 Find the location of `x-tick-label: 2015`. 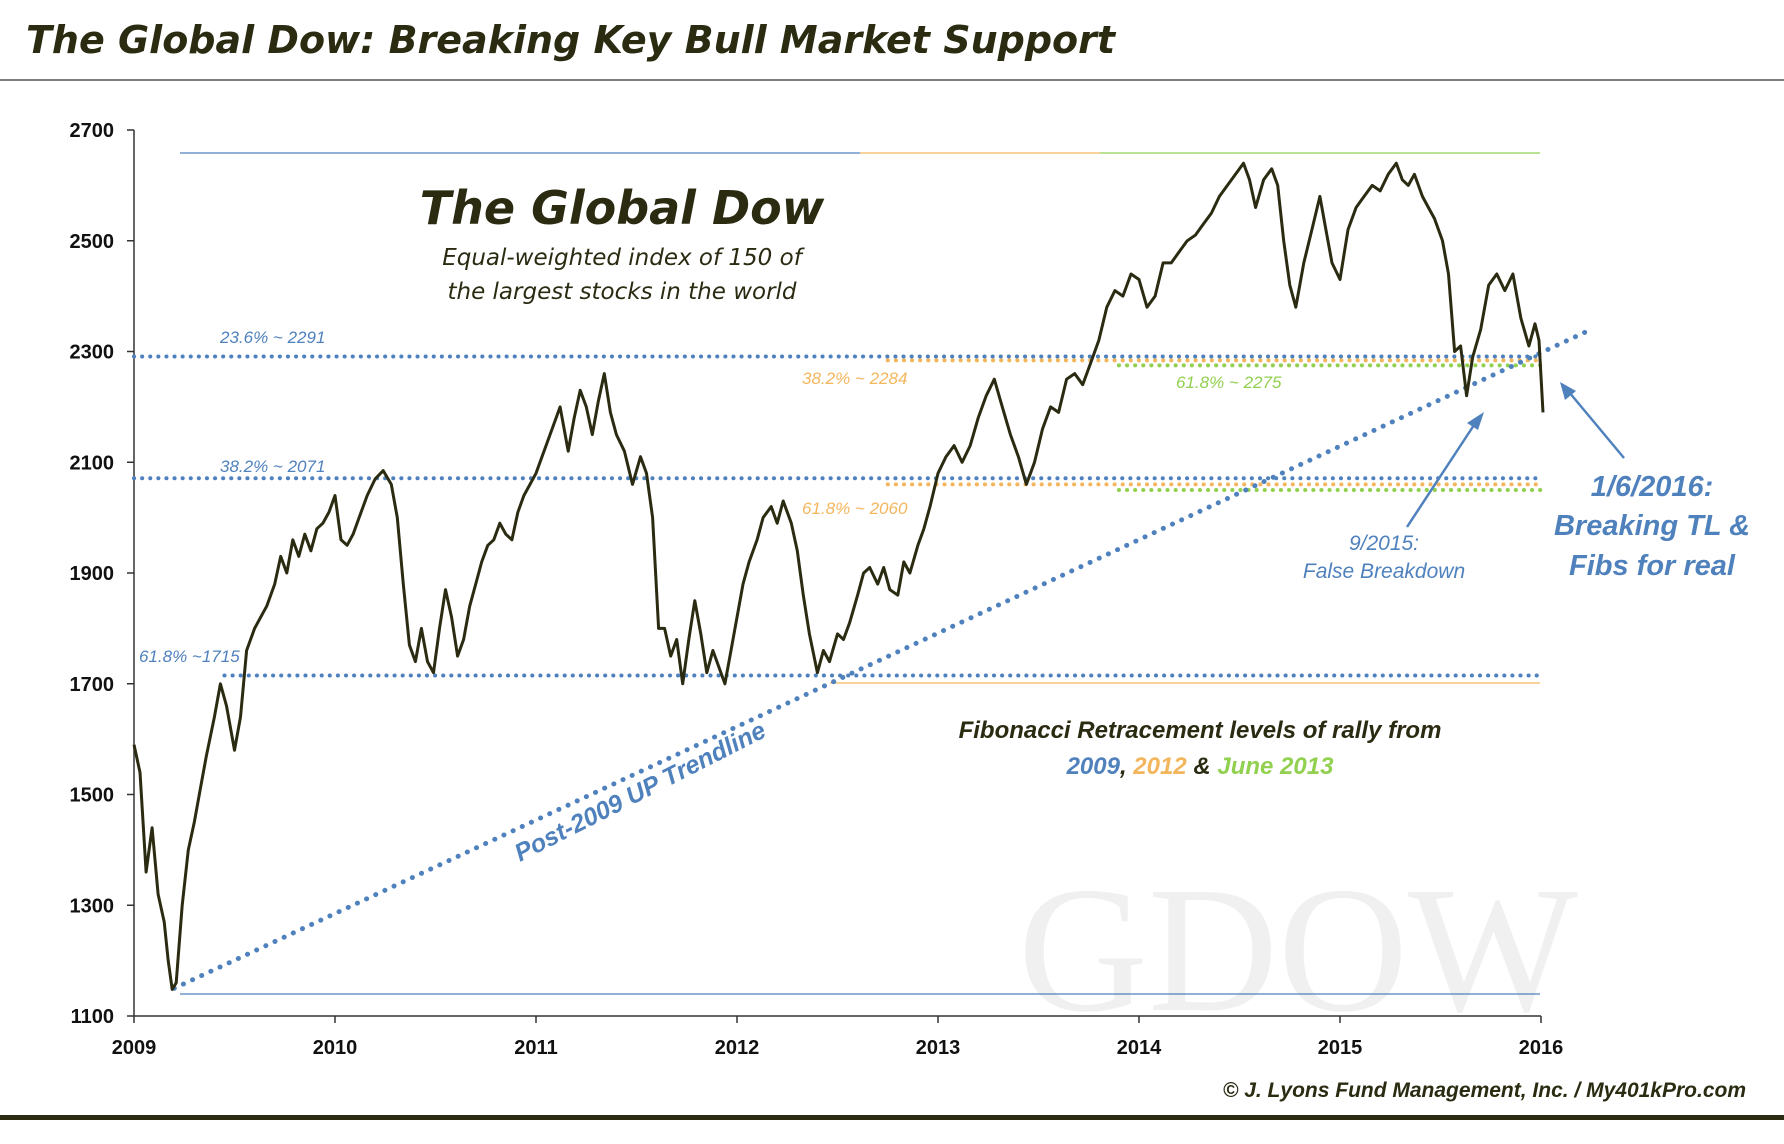

x-tick-label: 2015 is located at coordinates (1340, 1048).